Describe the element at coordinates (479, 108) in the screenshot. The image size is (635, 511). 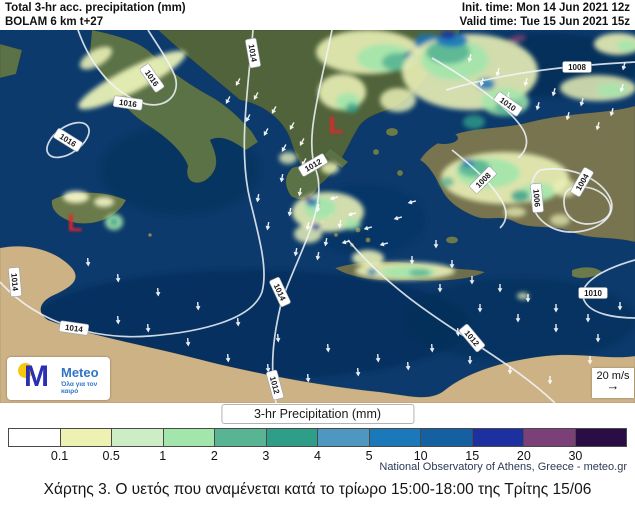
I see `isobar-1010-blacksea` at that location.